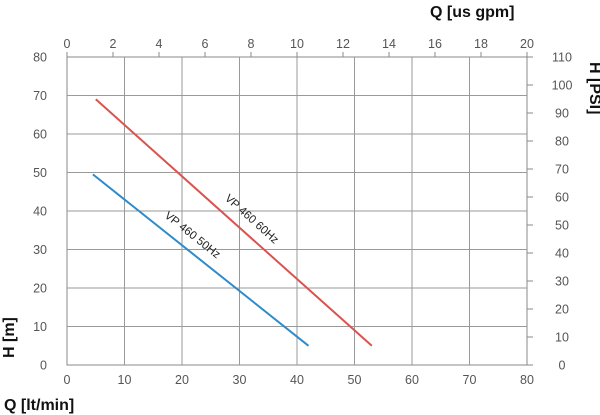 The width and height of the screenshot is (600, 415). Describe the element at coordinates (435, 44) in the screenshot. I see `x2-tick-label: 16` at that location.